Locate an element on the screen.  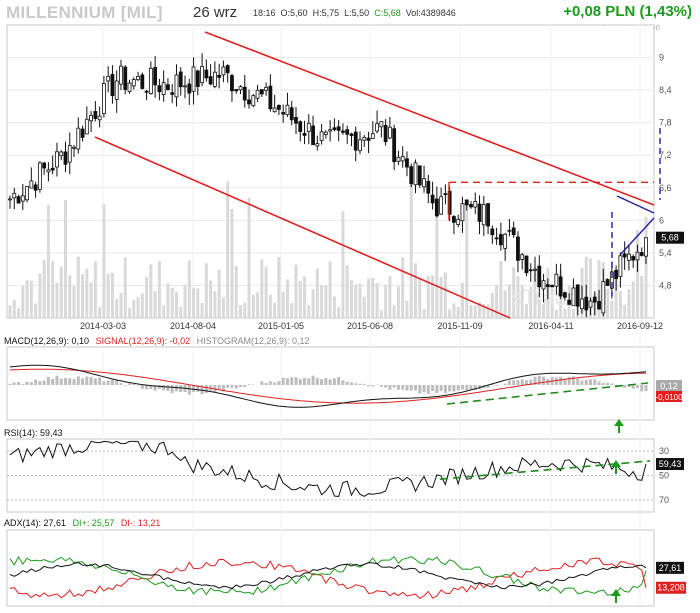
signal-label: SIGNAL(12,26,9): -0,02 is located at coordinates (143, 341).